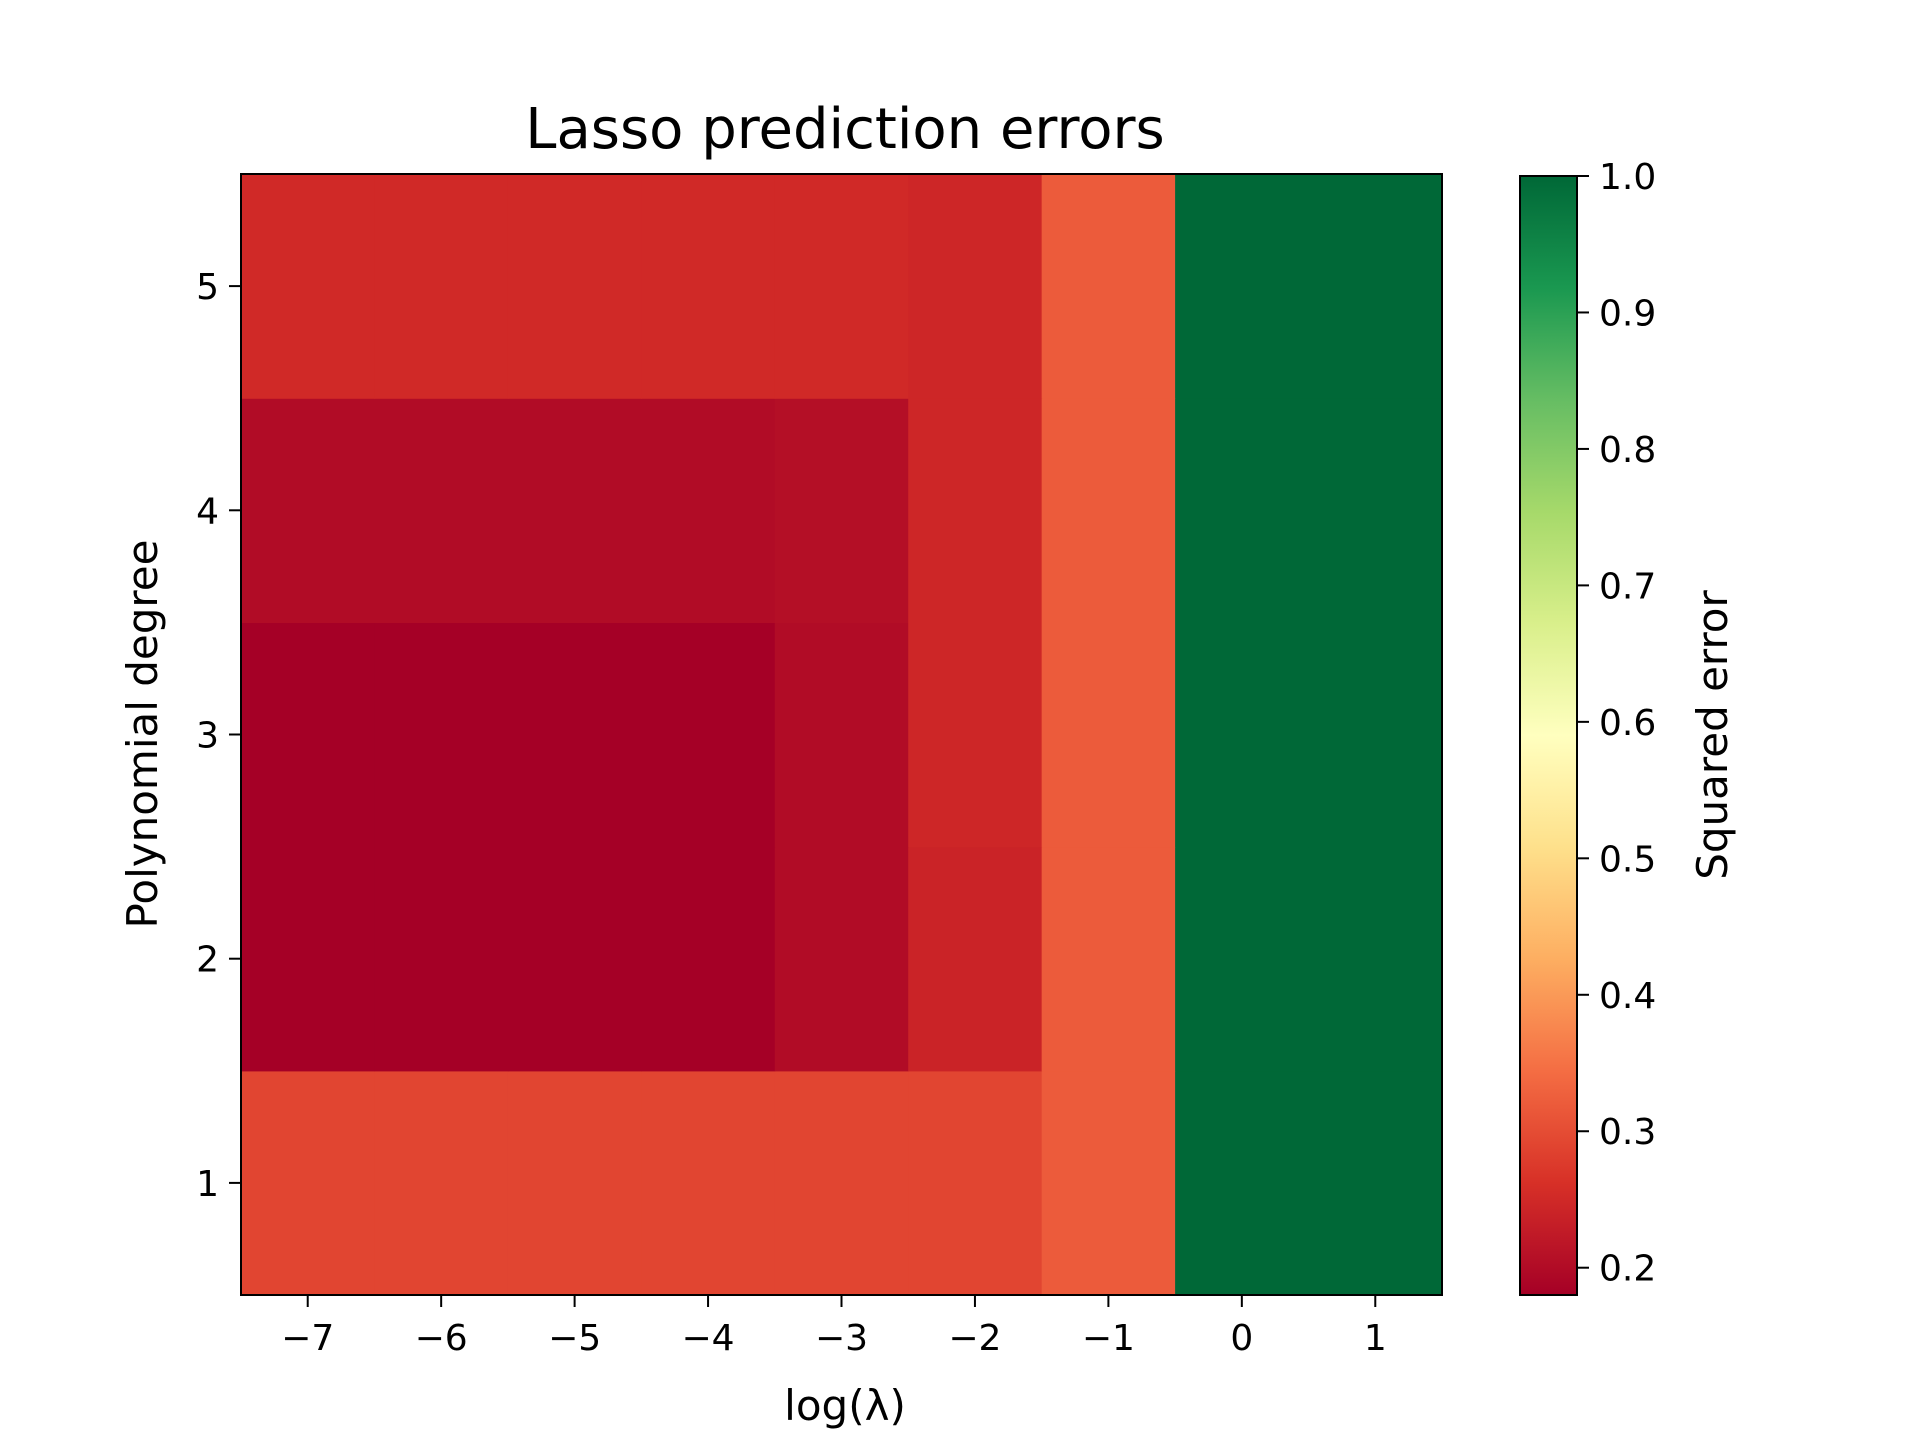 The image size is (1920, 1440). Describe the element at coordinates (1627, 1132) in the screenshot. I see `colorbar-tick-label: 0.3` at that location.